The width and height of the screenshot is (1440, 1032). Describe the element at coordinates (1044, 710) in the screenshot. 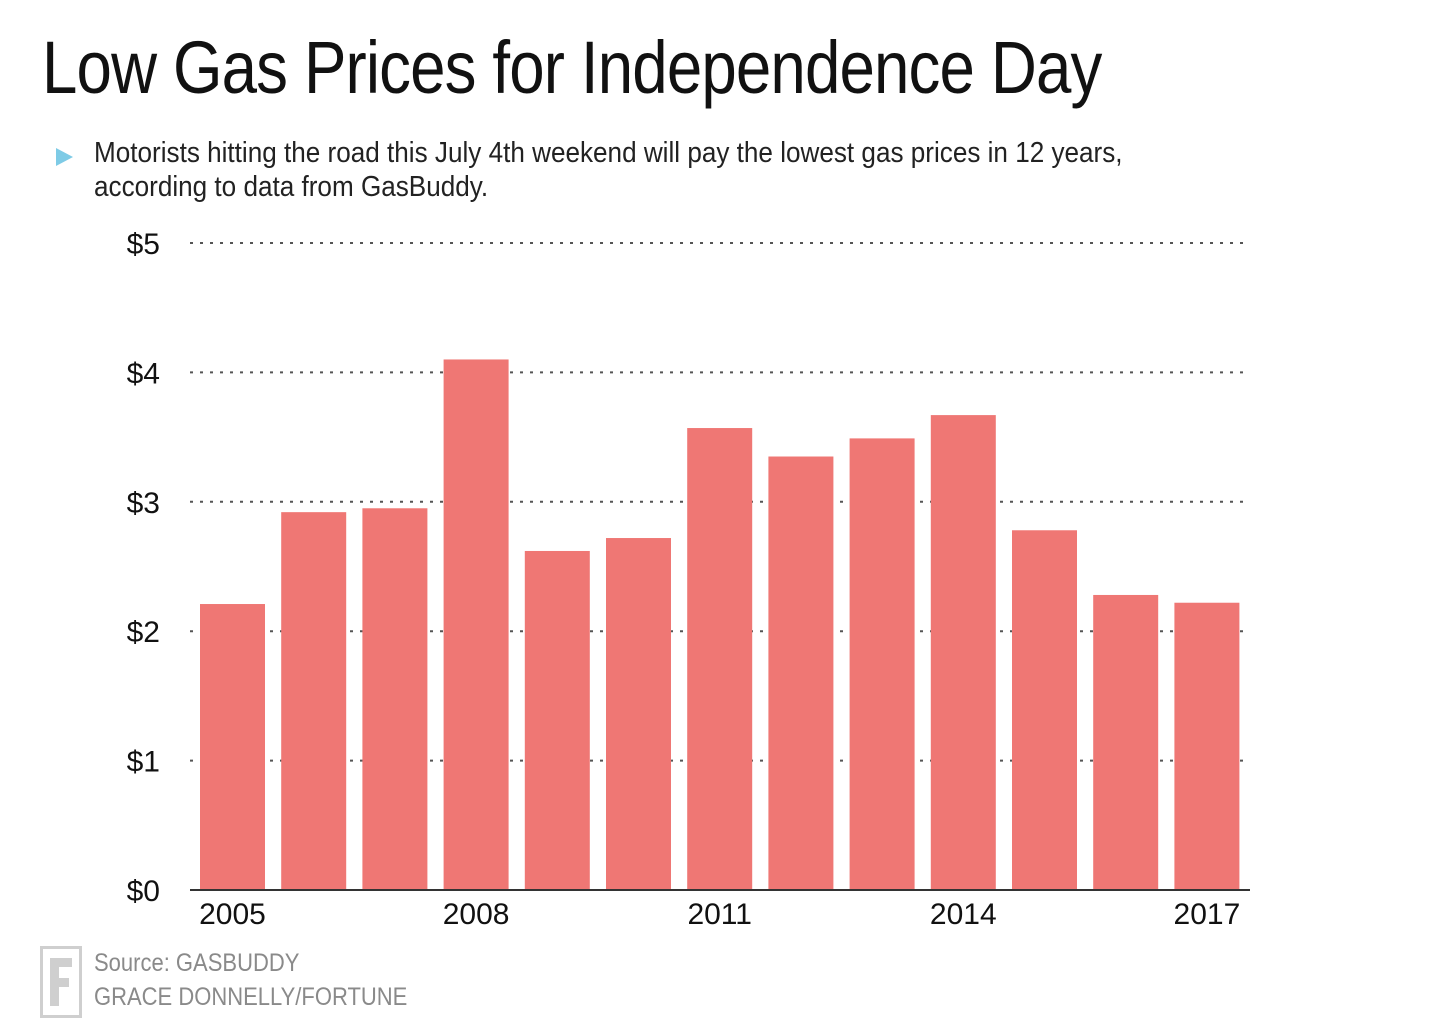

I see `bar-2015` at that location.